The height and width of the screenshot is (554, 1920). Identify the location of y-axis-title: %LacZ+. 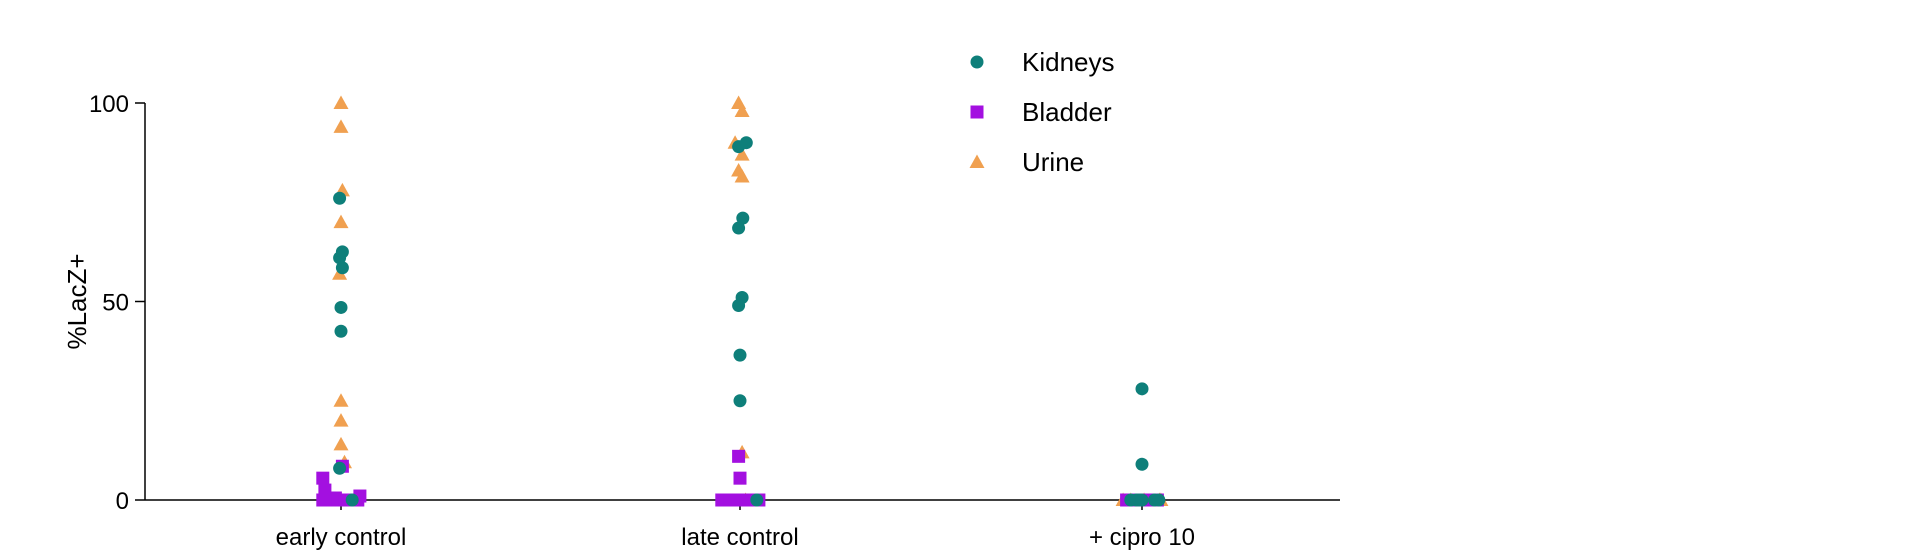
(77, 301).